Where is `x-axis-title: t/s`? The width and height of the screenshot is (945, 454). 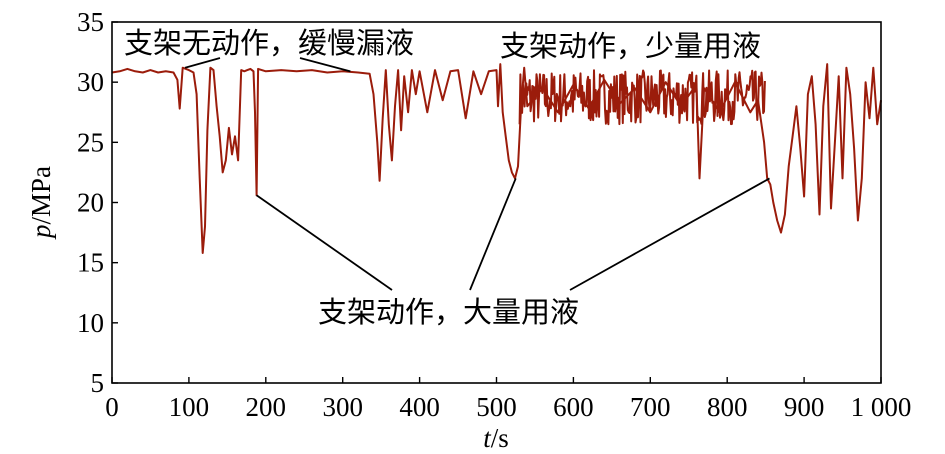
x-axis-title: t/s is located at coordinates (496, 438).